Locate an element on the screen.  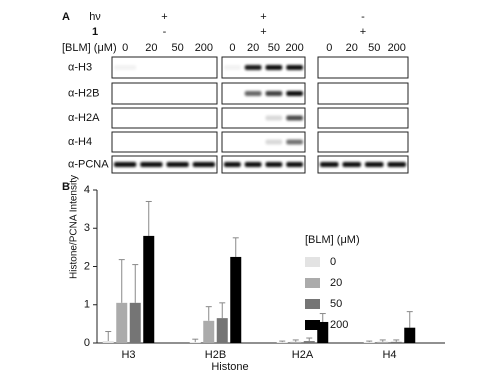
y-tick-label: 2 is located at coordinates (87, 266).